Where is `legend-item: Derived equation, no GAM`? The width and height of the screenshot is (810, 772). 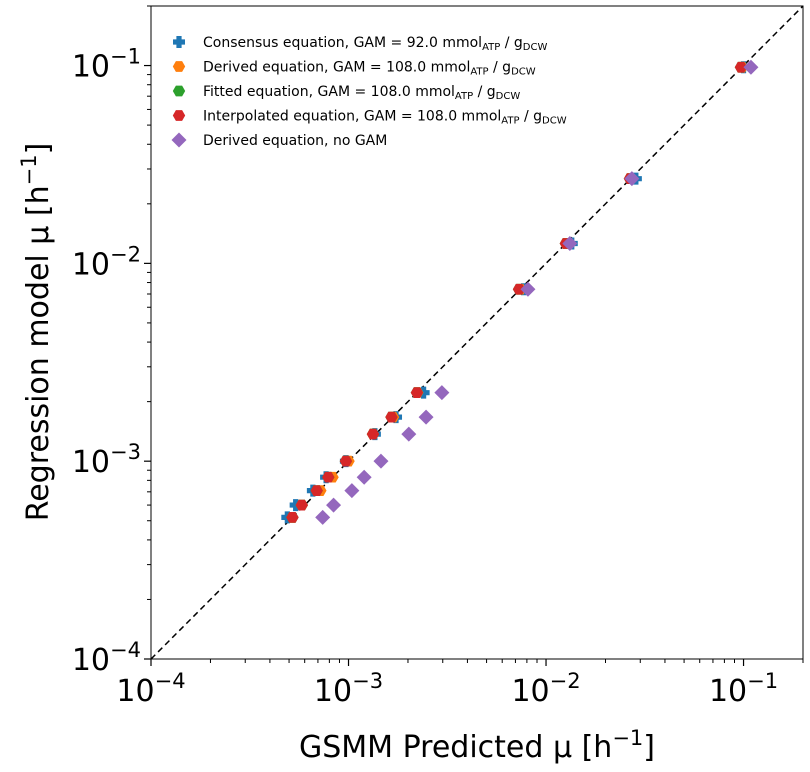 legend-item: Derived equation, no GAM is located at coordinates (279, 140).